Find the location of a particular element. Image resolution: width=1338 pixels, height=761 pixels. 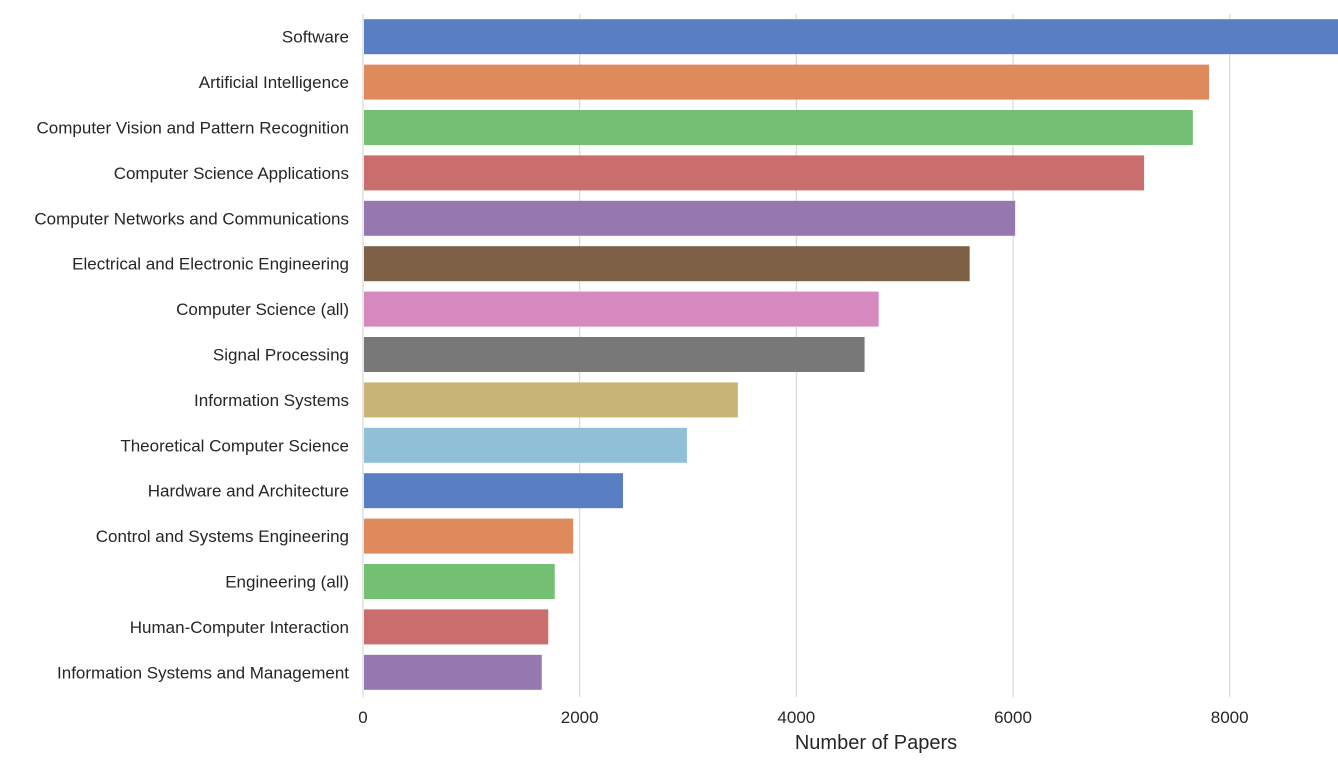

x-tick-label: 6000 is located at coordinates (1013, 717).